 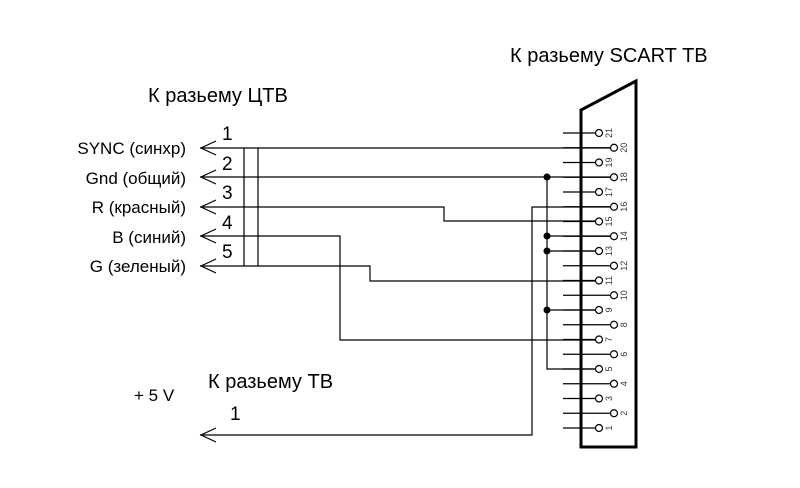 What do you see at coordinates (609, 133) in the screenshot?
I see `pin-label: 21` at bounding box center [609, 133].